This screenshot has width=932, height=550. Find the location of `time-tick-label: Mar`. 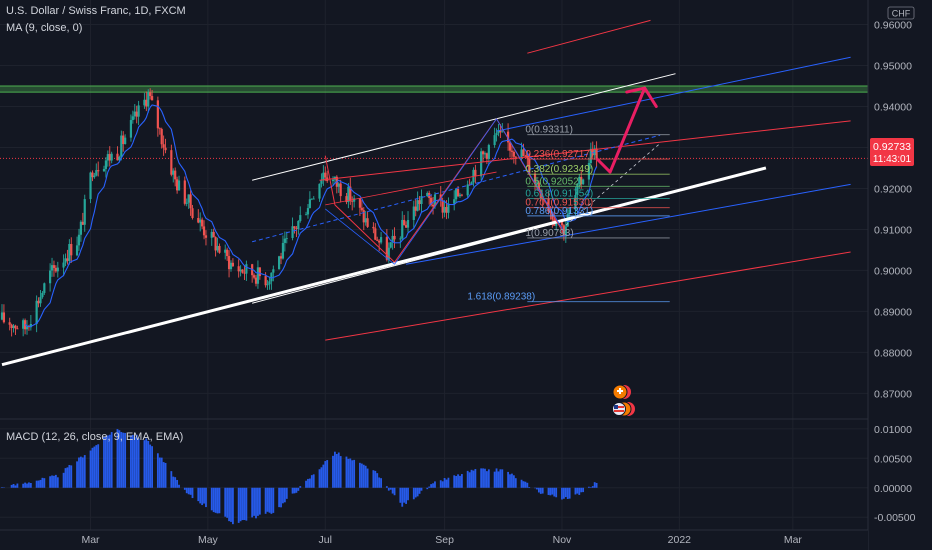

time-tick-label: Mar is located at coordinates (90, 540).